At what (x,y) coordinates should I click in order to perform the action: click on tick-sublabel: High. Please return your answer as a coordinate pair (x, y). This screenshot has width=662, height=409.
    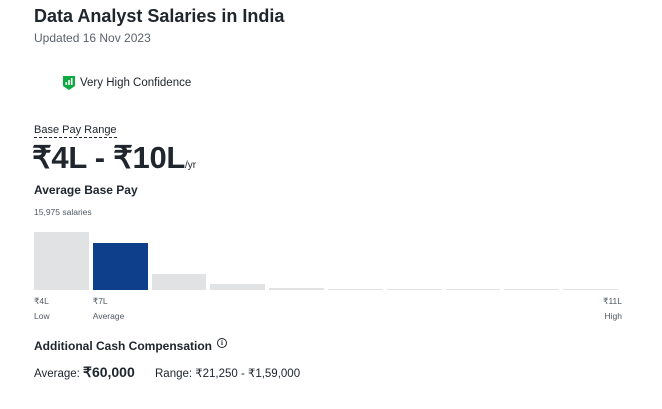
    Looking at the image, I should click on (613, 316).